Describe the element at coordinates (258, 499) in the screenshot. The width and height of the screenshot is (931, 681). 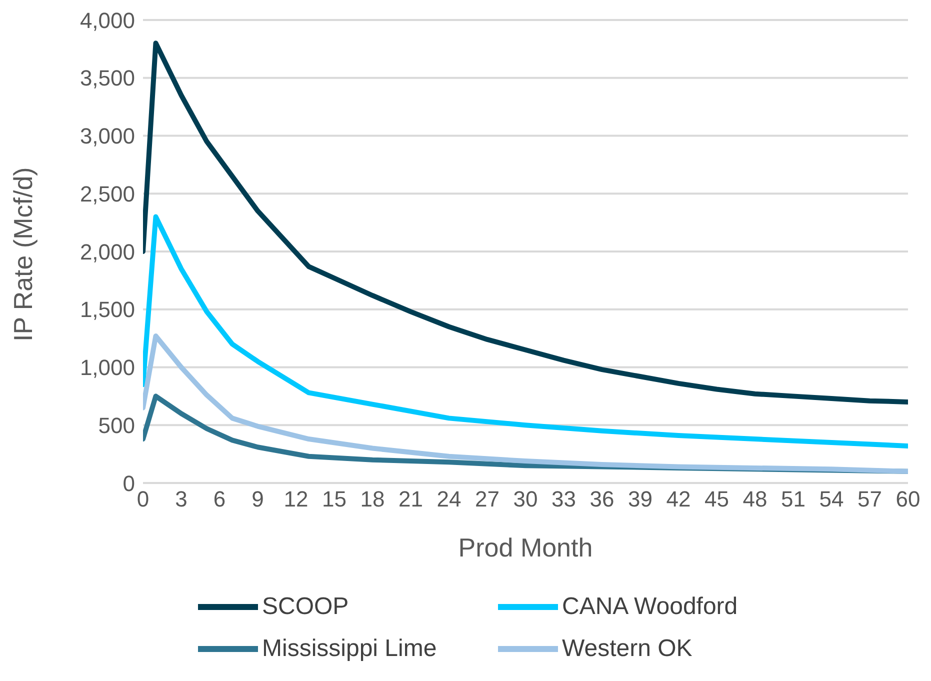
I see `x-tick-label: 9` at that location.